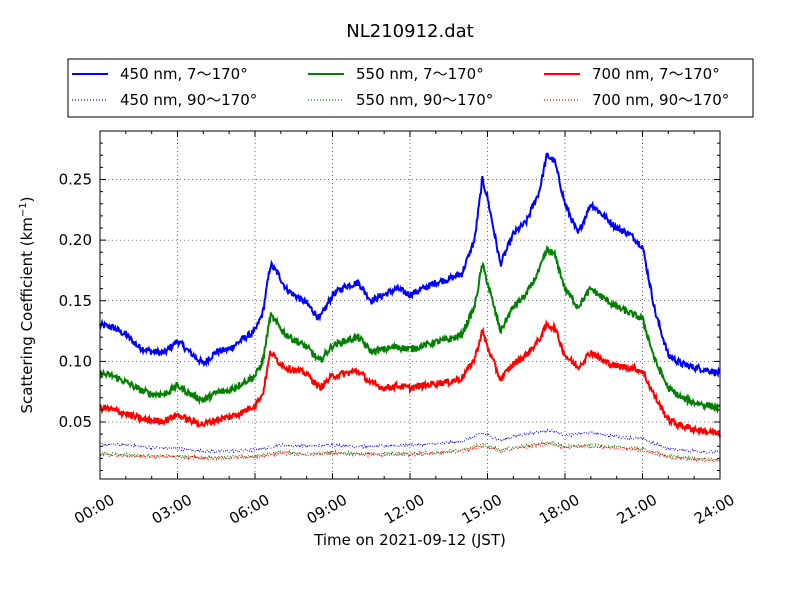 This screenshot has height=600, width=800. I want to click on legend-label: 700 nm, 7～170°, so click(656, 74).